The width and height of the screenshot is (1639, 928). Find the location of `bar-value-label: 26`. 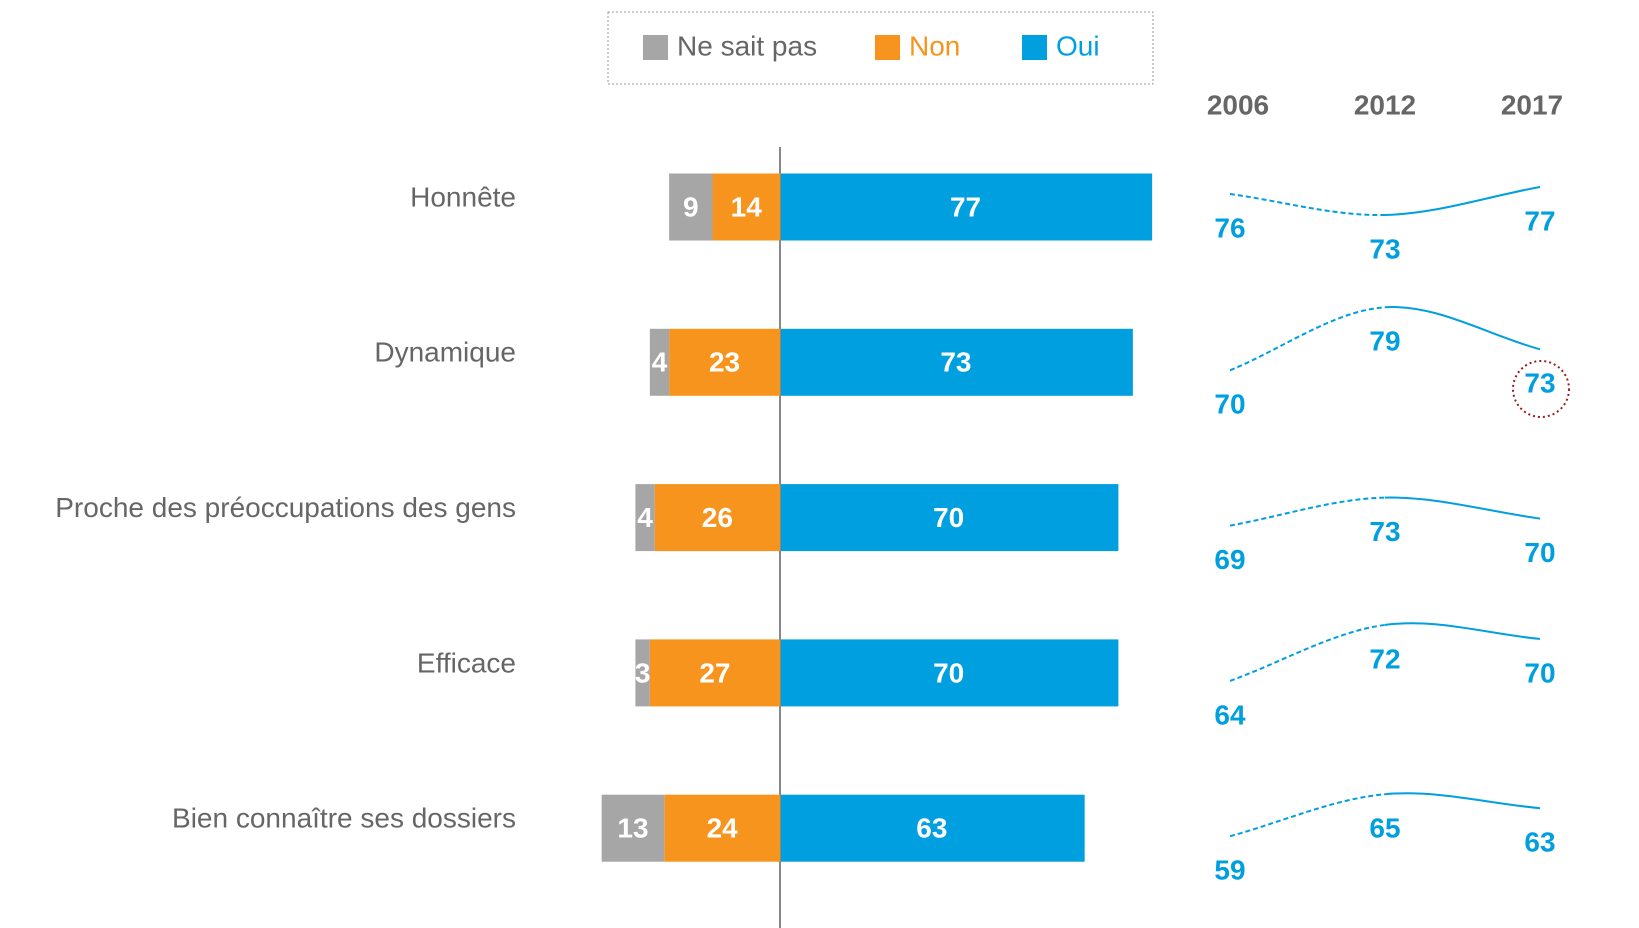

bar-value-label: 26 is located at coordinates (717, 517).